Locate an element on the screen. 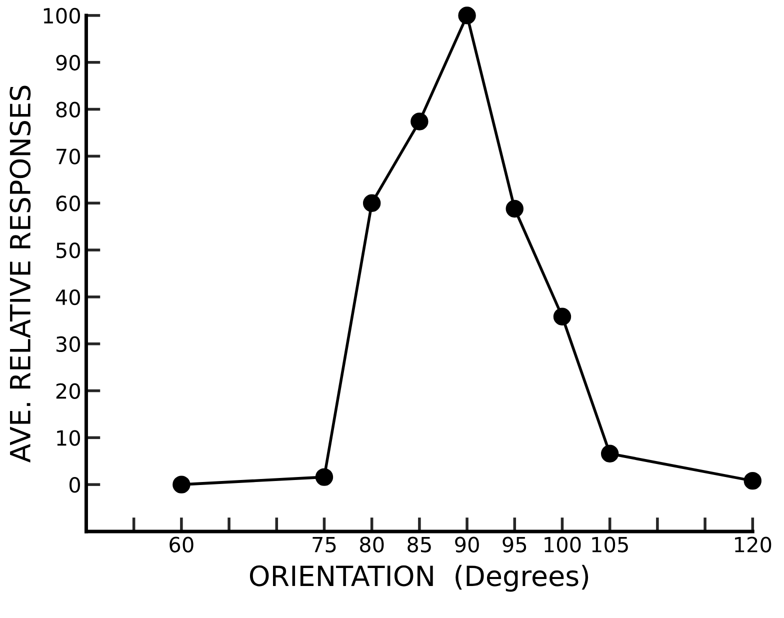  x-tick-label: 105 is located at coordinates (610, 544).